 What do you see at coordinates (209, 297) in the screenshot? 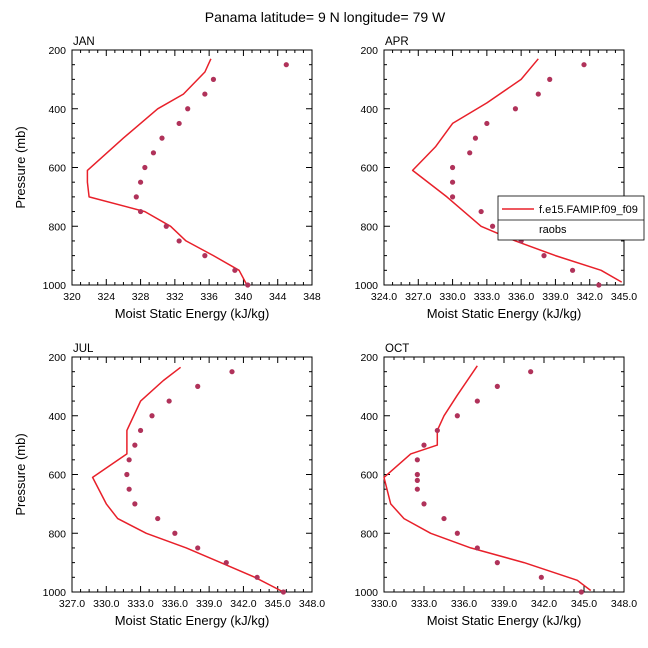
I see `x-tick-label: 336` at bounding box center [209, 297].